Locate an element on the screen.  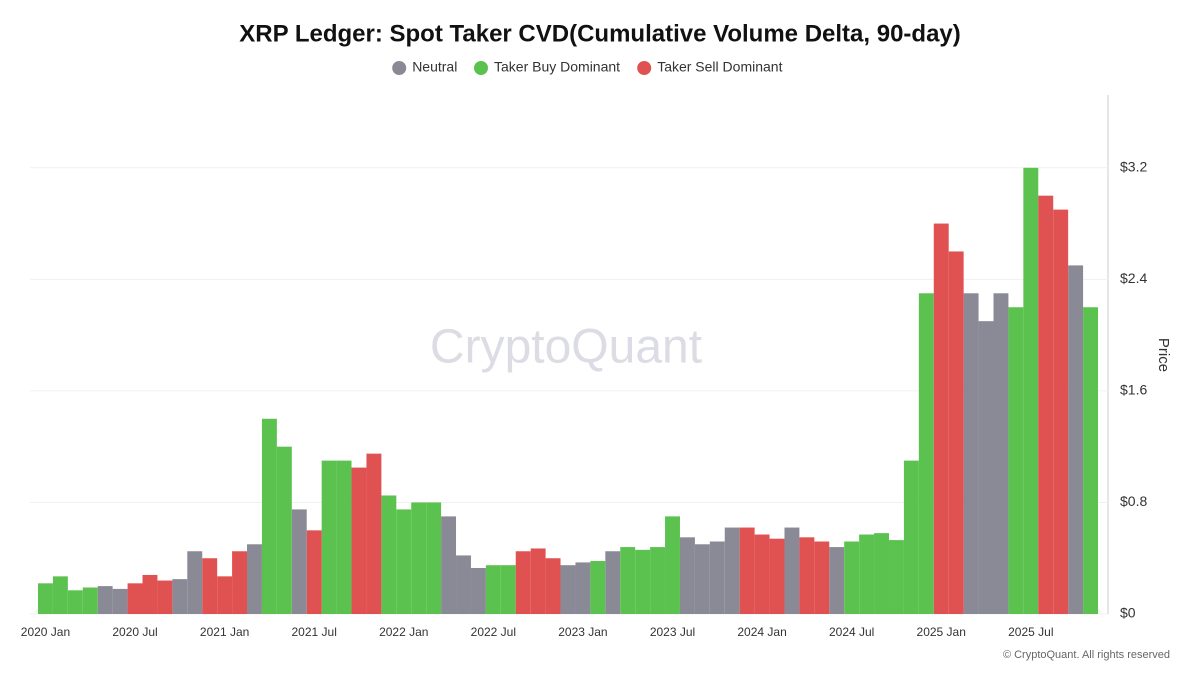
watermark: CryptoQuant is located at coordinates (566, 347).